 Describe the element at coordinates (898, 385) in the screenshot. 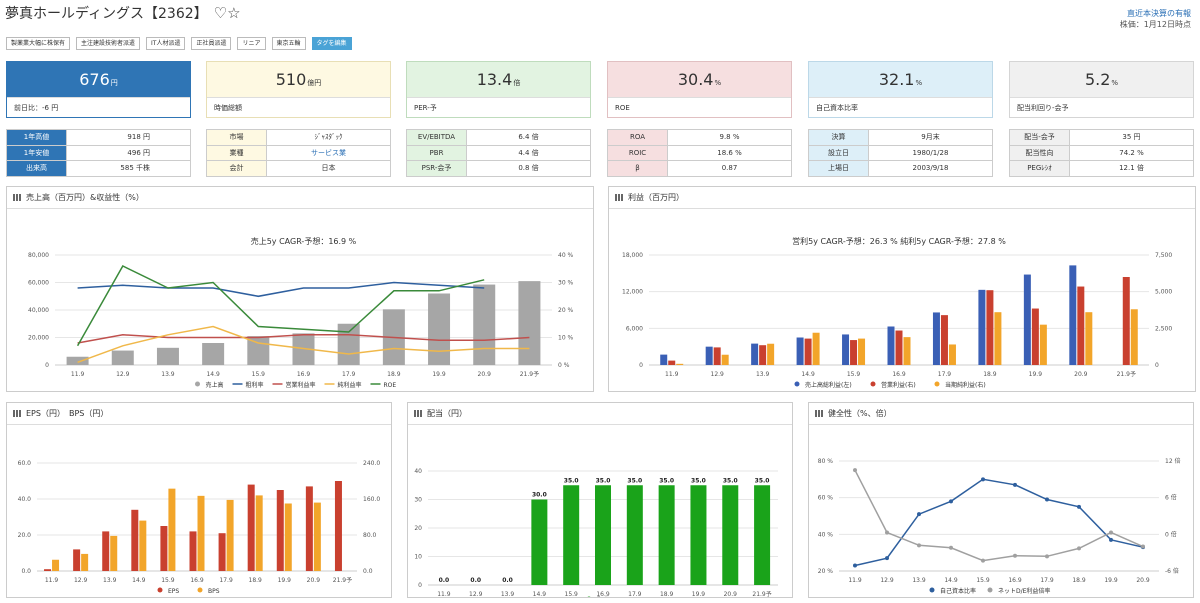

I see `legend-label: 営業利益(右)` at that location.